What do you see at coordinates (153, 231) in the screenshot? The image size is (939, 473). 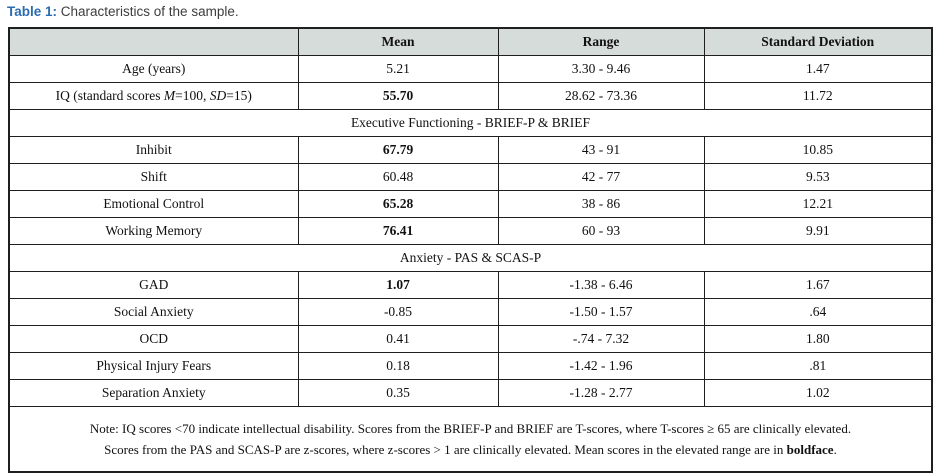 I see `row-label: Working Memory` at bounding box center [153, 231].